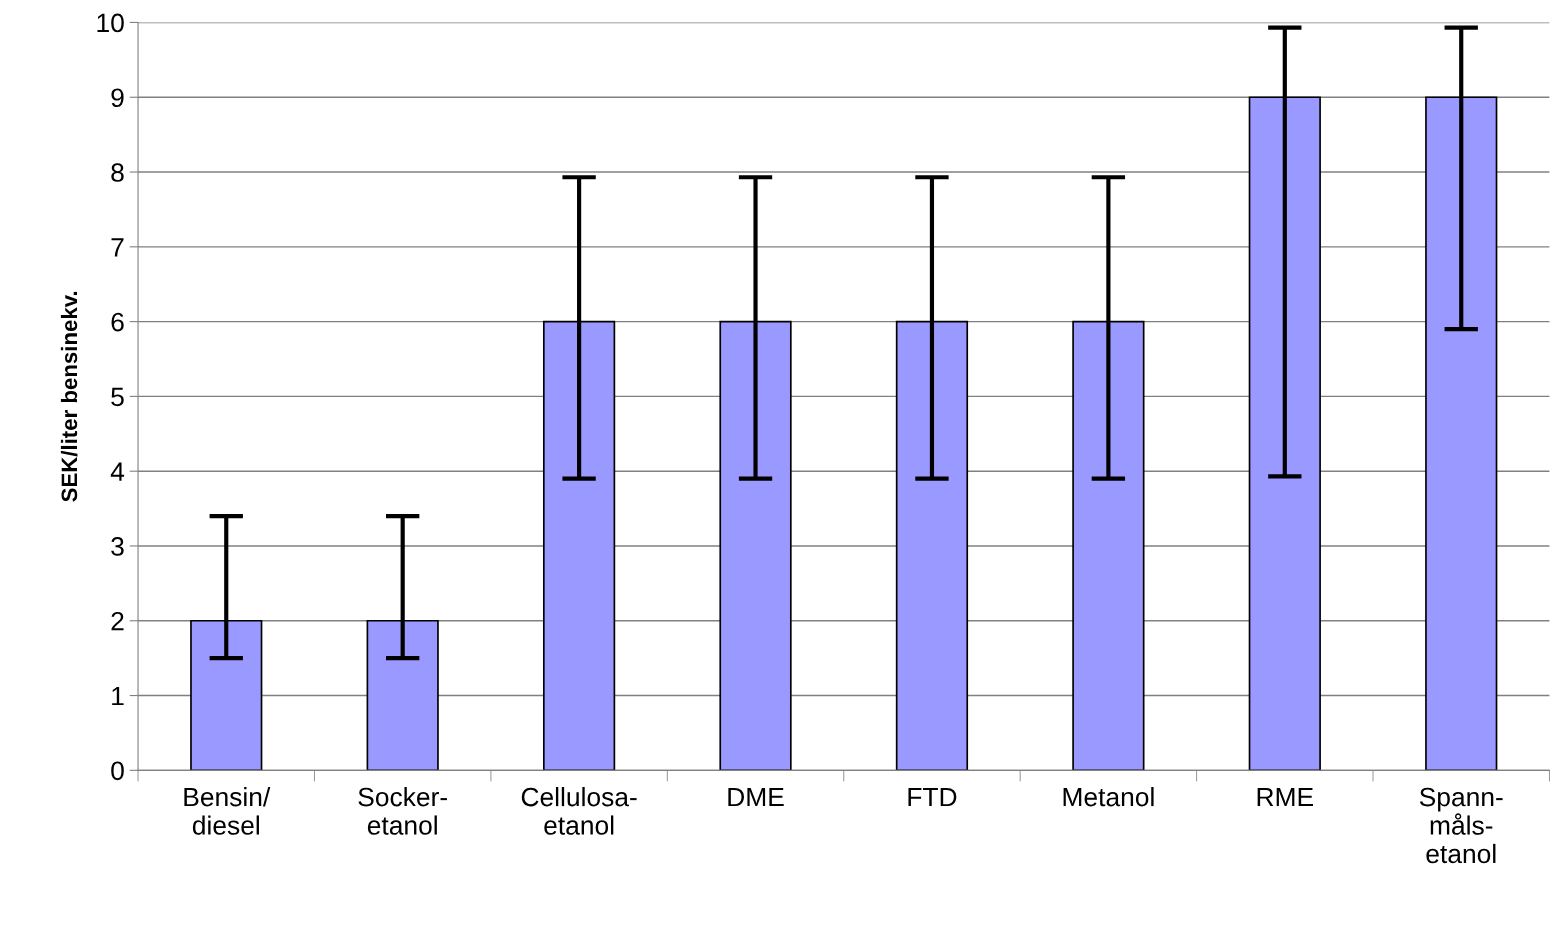 The height and width of the screenshot is (936, 1551). Describe the element at coordinates (932, 797) in the screenshot. I see `x-tick-label: FTD` at that location.